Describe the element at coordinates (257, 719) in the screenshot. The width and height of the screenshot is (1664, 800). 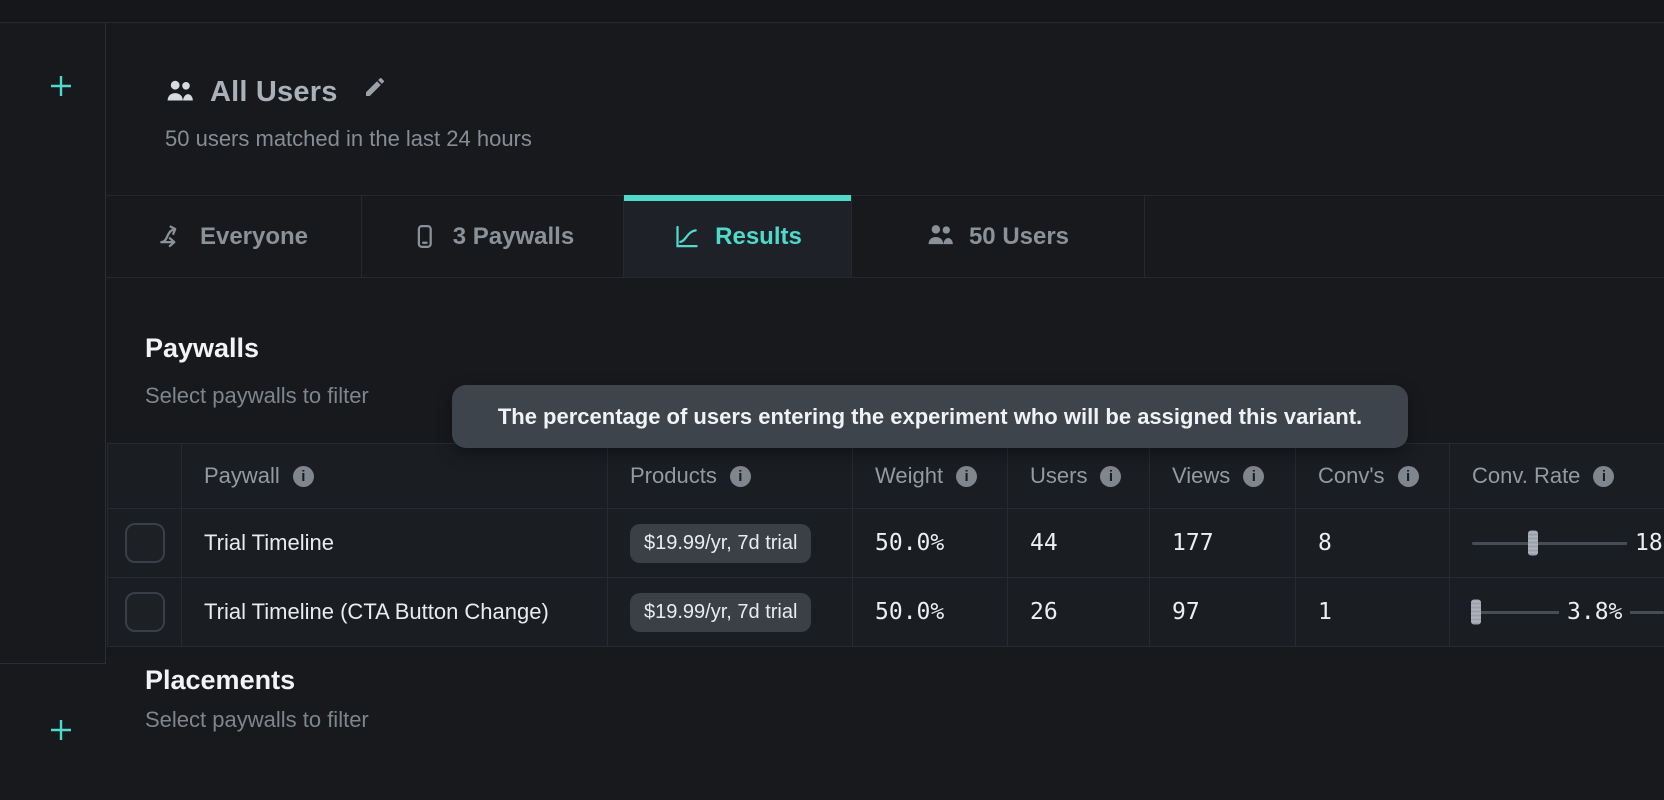
I see `placements-section-subtitle: Select paywalls to filter` at that location.